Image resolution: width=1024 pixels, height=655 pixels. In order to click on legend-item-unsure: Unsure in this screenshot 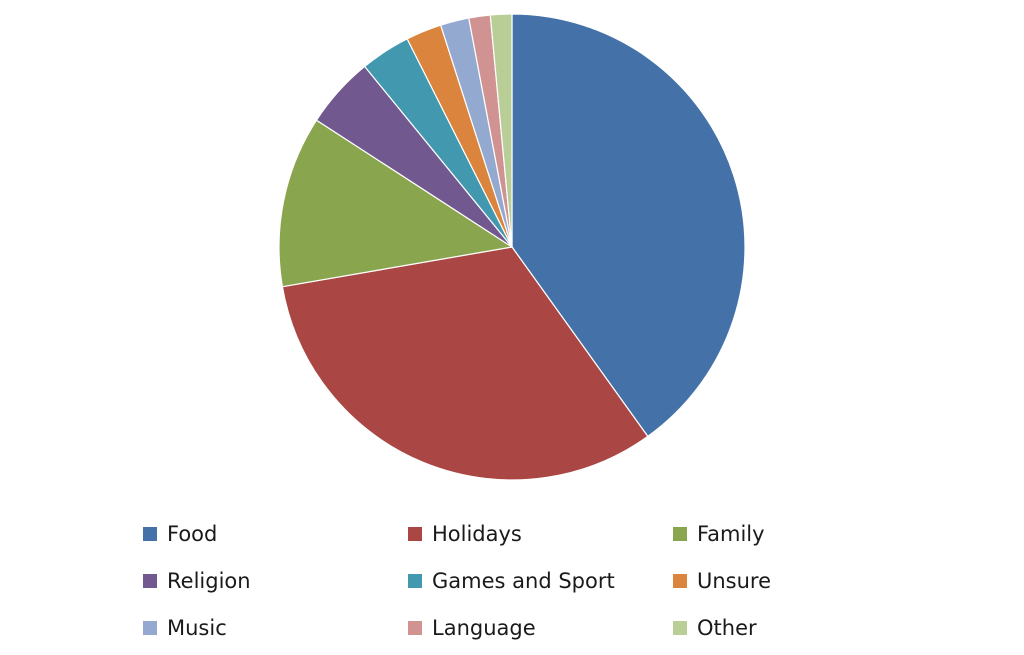, I will do `click(778, 581)`.